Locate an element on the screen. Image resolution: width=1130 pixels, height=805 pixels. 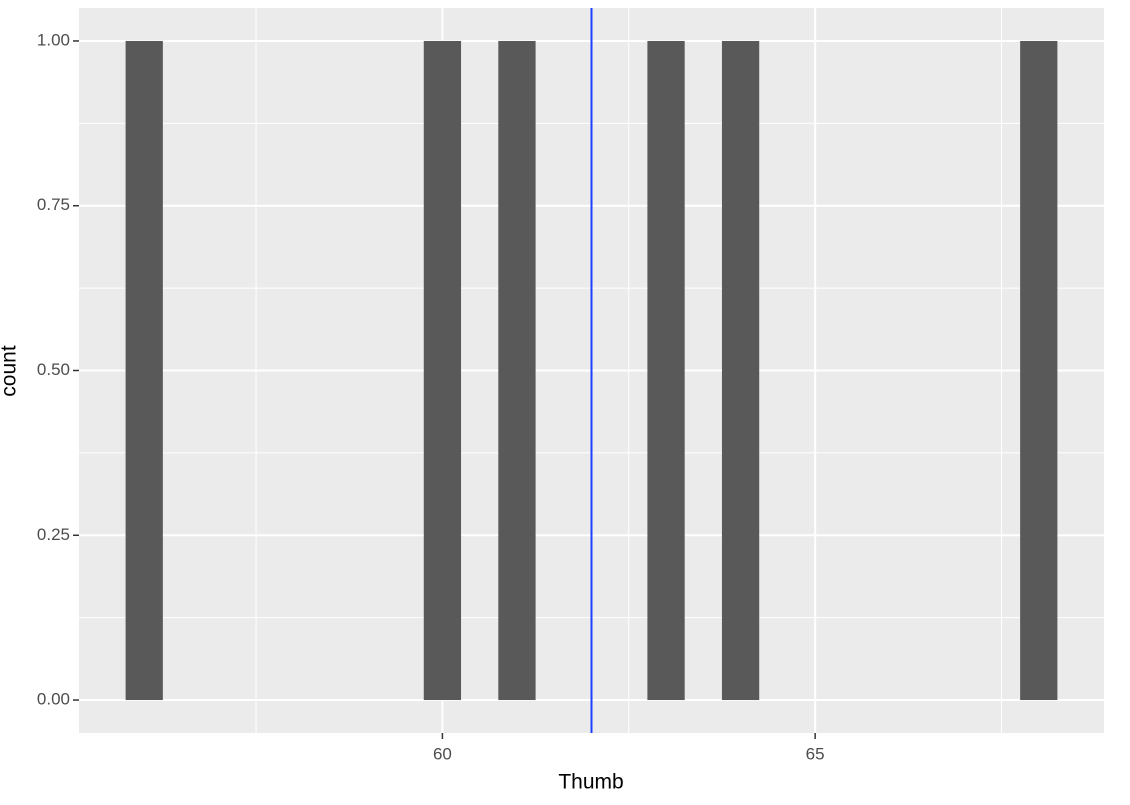
y-tick-label: 0.25 is located at coordinates (53, 534).